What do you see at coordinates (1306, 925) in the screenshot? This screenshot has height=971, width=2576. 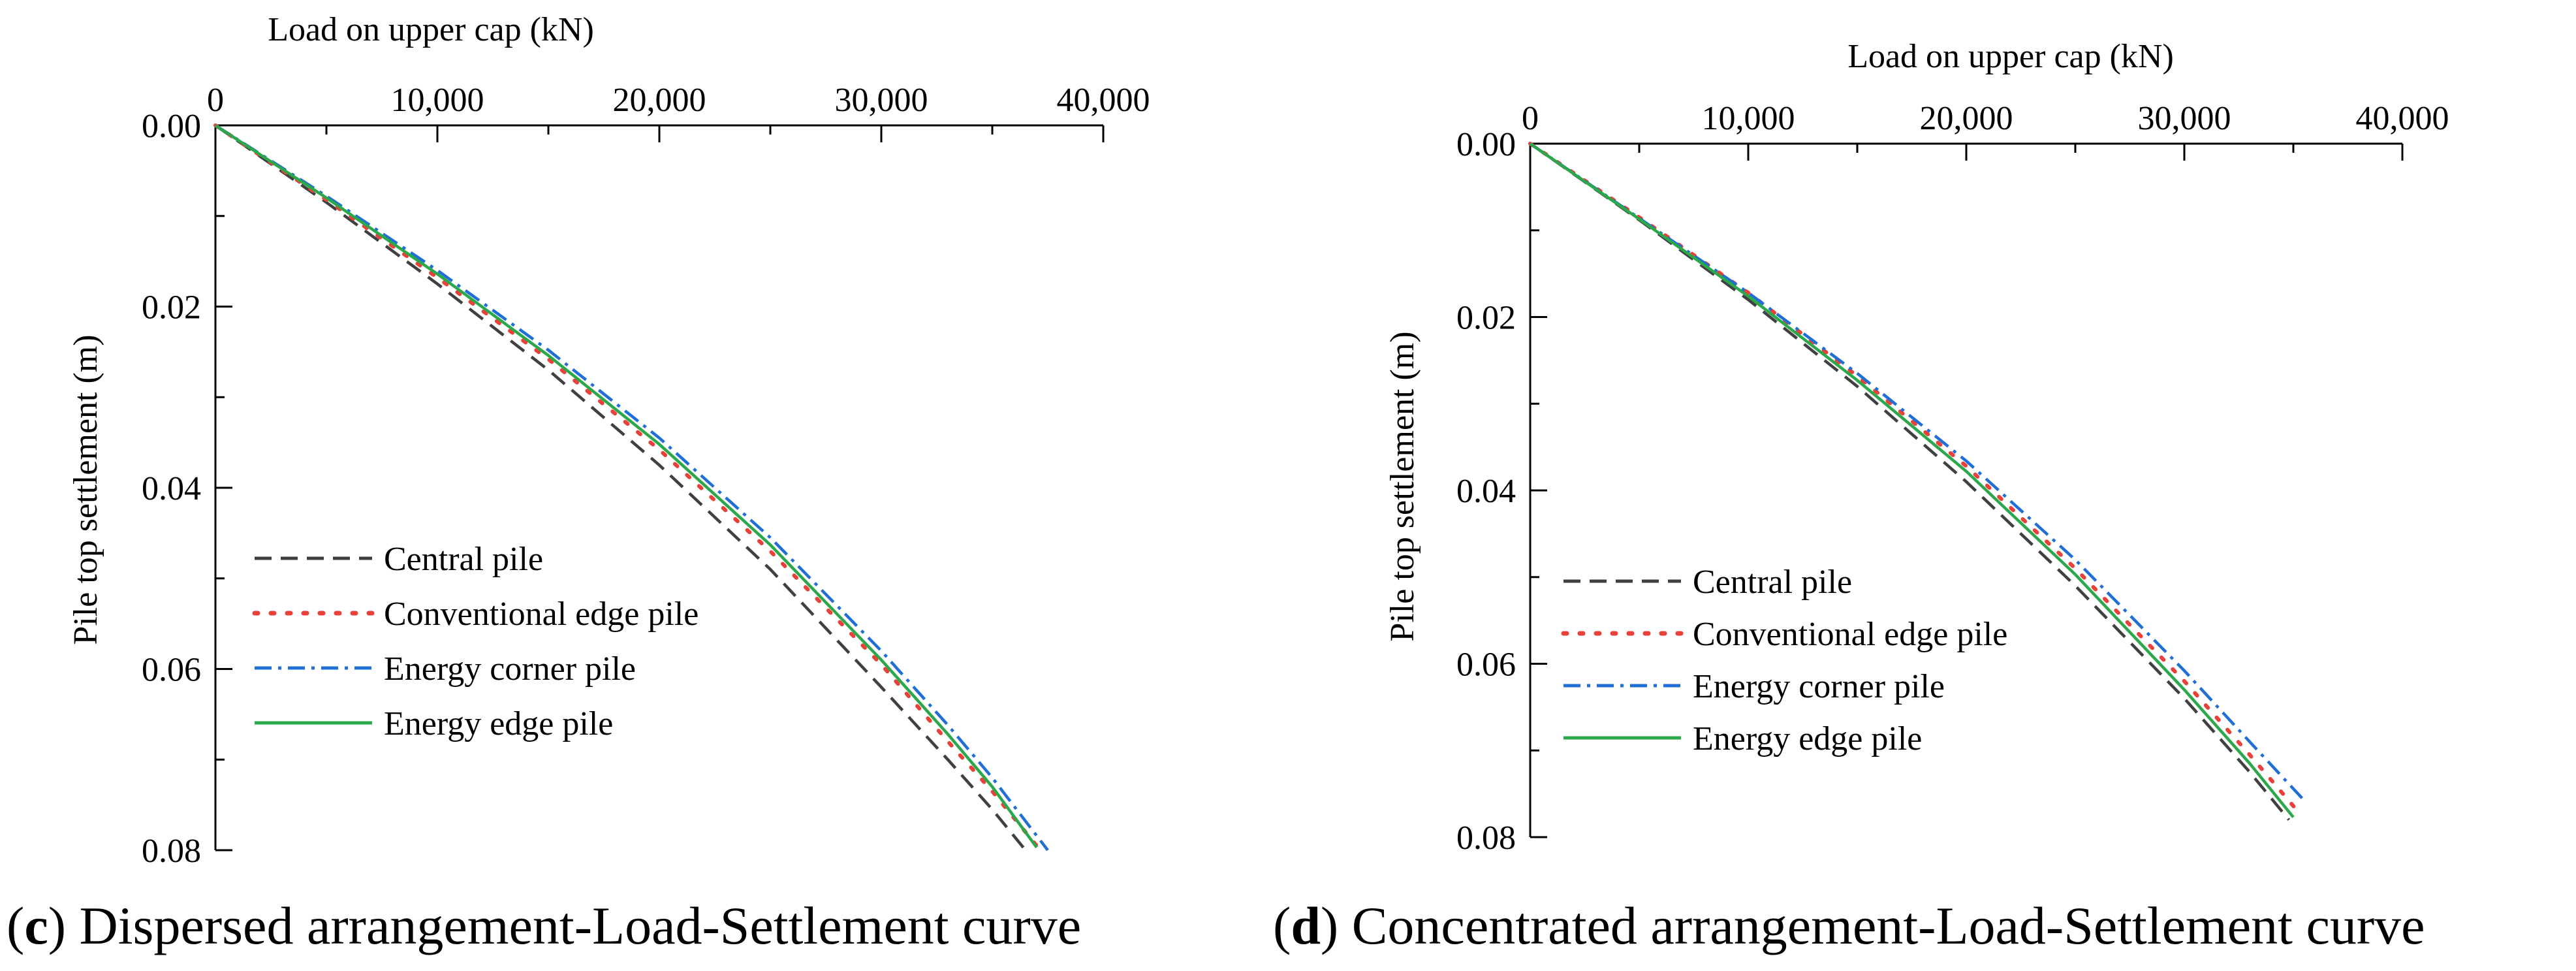 I see `panel-label: d` at bounding box center [1306, 925].